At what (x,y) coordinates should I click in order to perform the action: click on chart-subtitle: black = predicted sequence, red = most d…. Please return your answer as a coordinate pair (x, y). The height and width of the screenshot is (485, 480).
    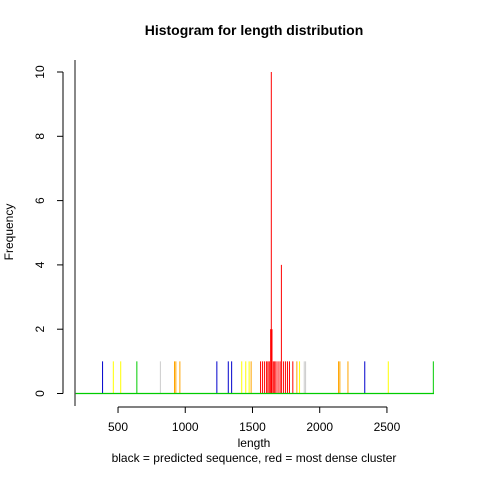
    Looking at the image, I should click on (254, 458).